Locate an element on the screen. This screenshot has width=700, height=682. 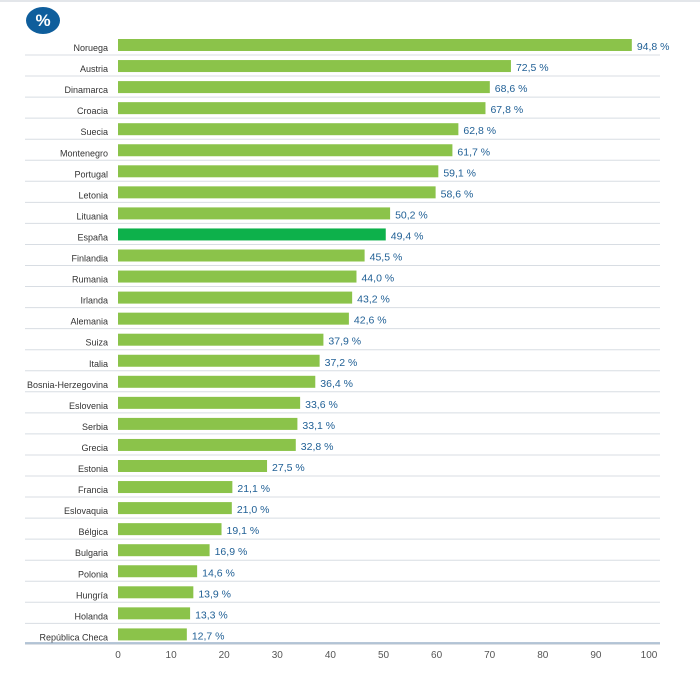
category-label: Montenegro is located at coordinates (84, 153).